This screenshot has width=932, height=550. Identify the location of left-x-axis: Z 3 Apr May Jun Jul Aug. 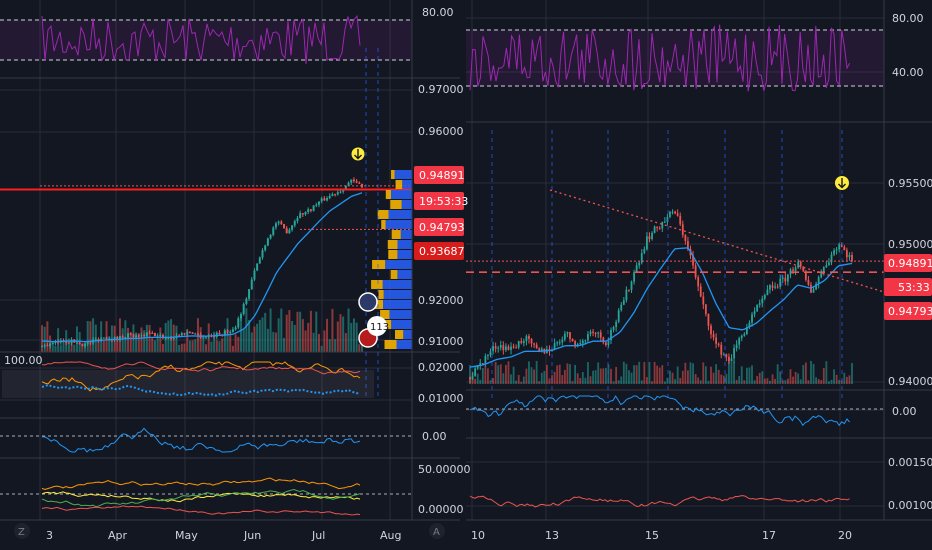
(207, 532).